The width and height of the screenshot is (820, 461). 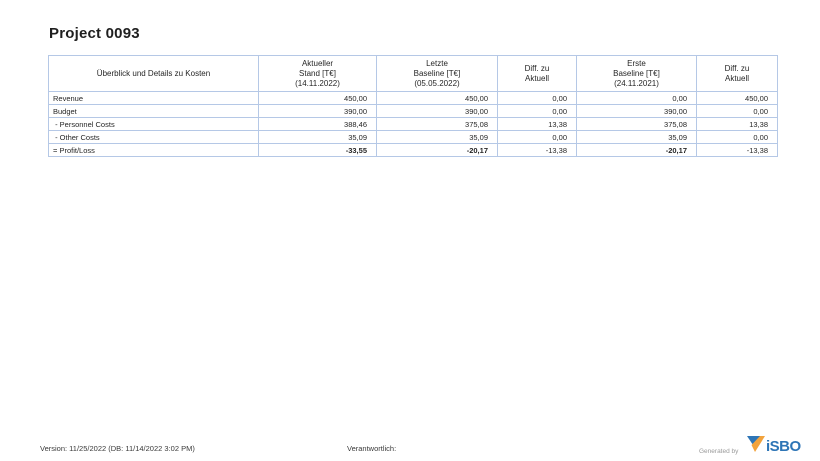 I want to click on table-row: Budget 390,00 390,00 0,00 390,00 0,00, so click(x=413, y=111).